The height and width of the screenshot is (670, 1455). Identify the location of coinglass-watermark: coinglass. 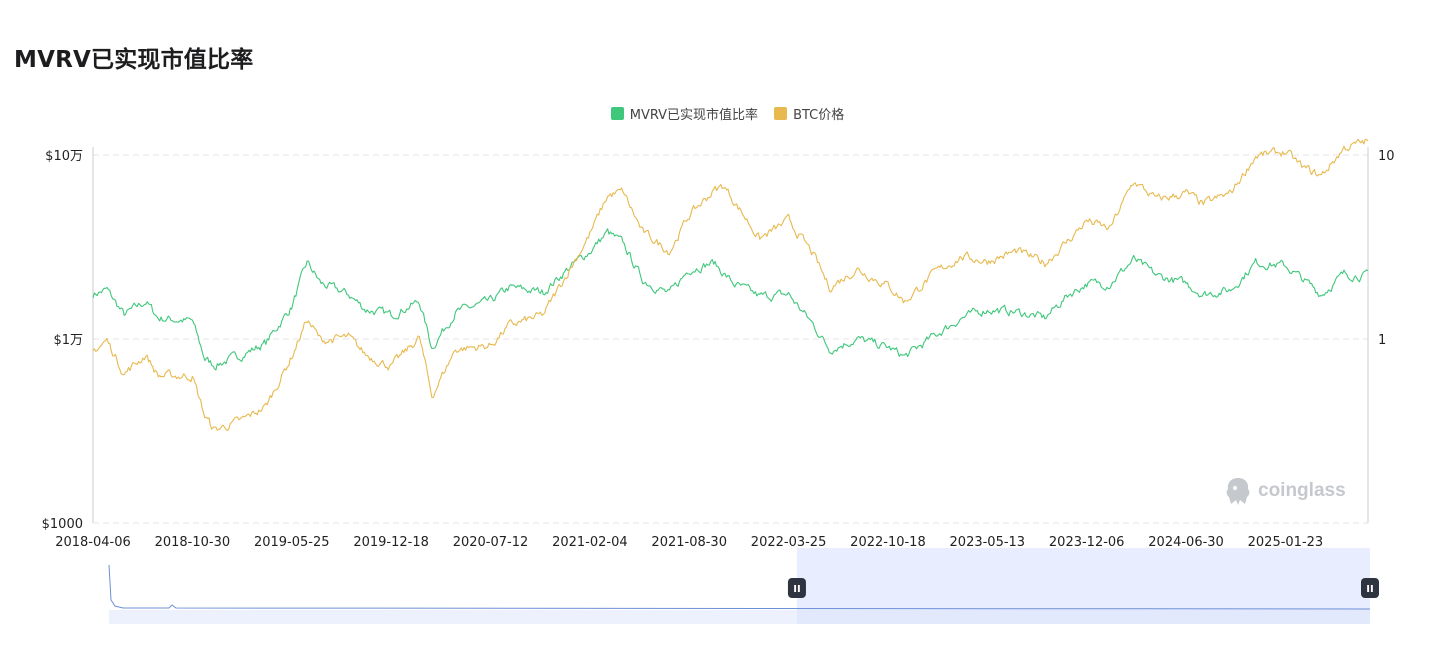
(1285, 491).